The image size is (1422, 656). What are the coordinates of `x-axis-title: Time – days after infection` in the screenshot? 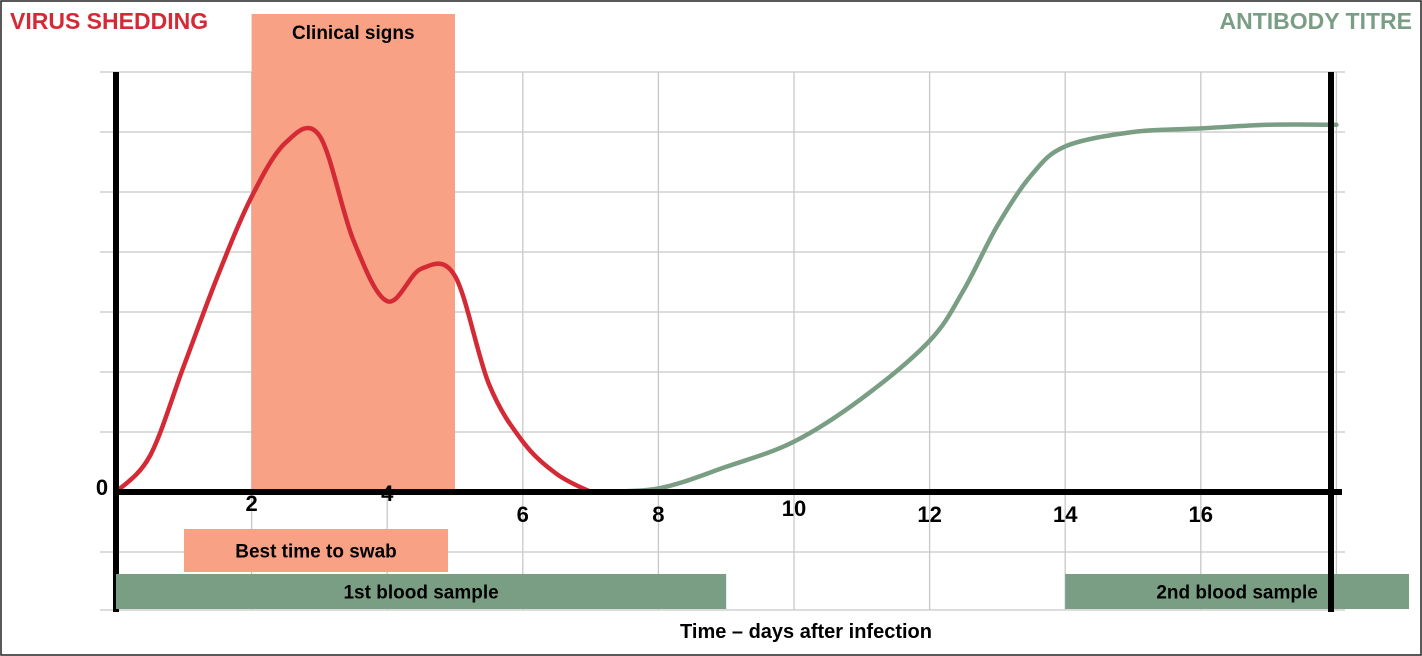 It's located at (806, 632).